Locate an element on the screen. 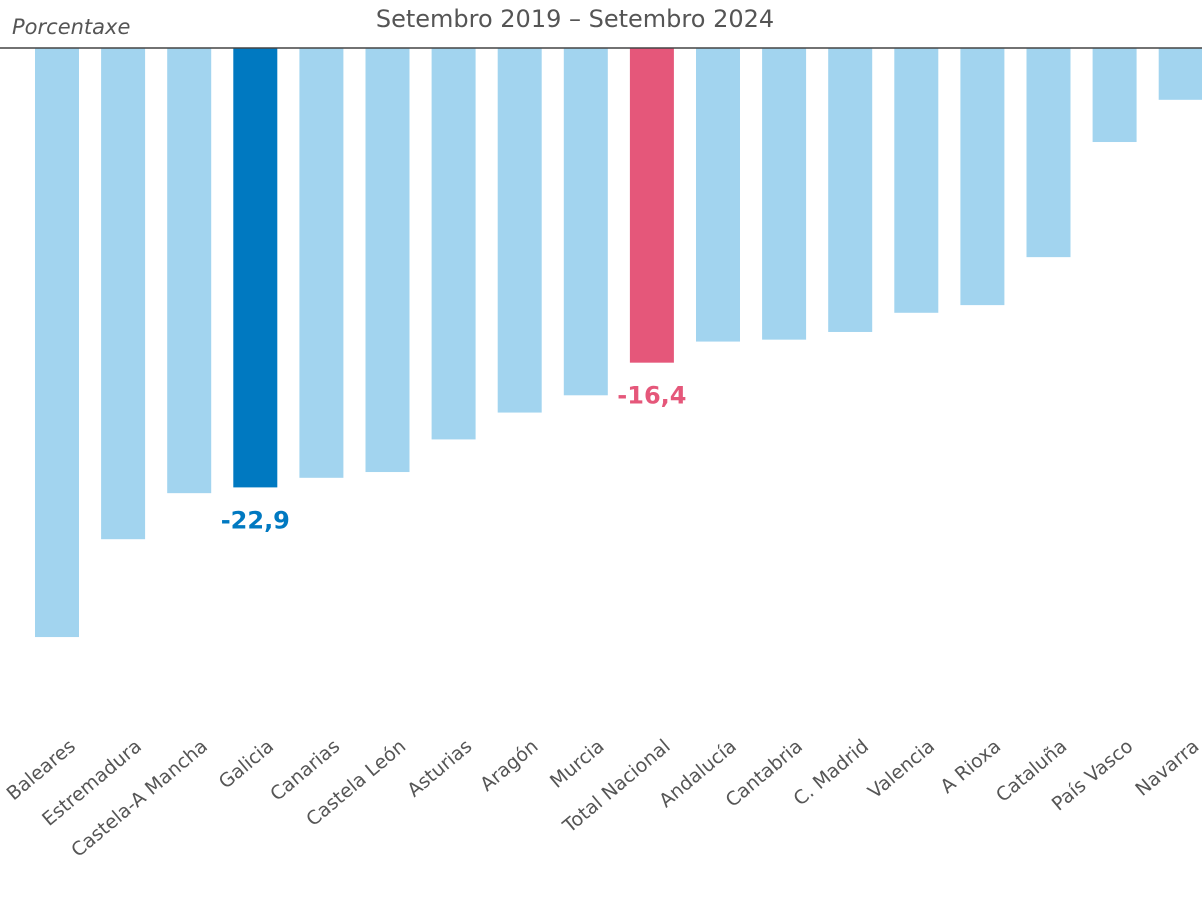 This screenshot has width=1202, height=918. data-label: -22,9 is located at coordinates (255, 520).